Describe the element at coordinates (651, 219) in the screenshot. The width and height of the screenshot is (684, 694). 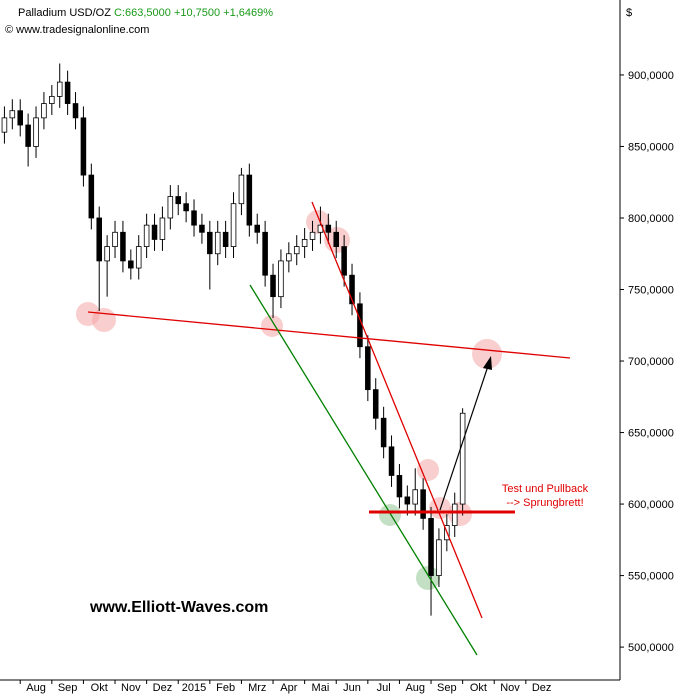
I see `y-tick-label: 800,0000` at that location.